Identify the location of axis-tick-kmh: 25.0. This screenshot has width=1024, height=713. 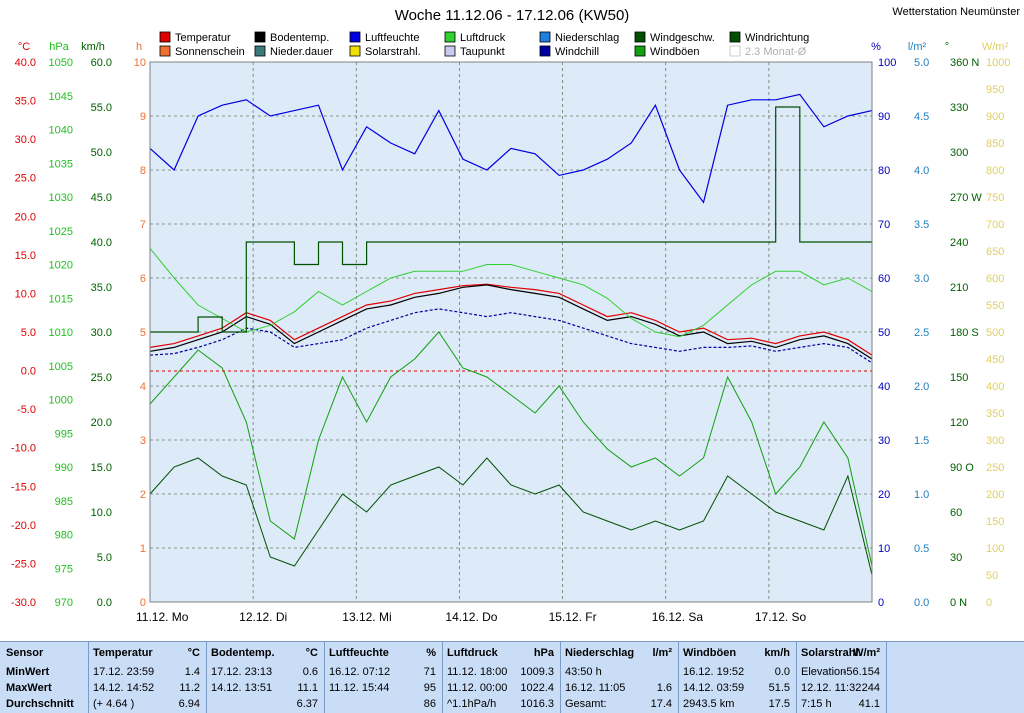
(101, 378).